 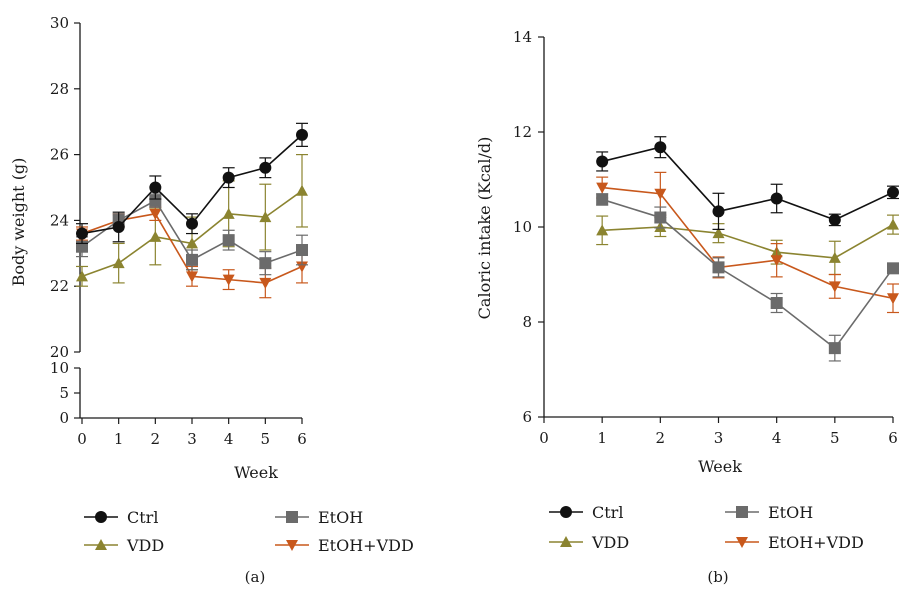 What do you see at coordinates (266, 439) in the screenshot?
I see `panel-a-xtick-label: 5` at bounding box center [266, 439].